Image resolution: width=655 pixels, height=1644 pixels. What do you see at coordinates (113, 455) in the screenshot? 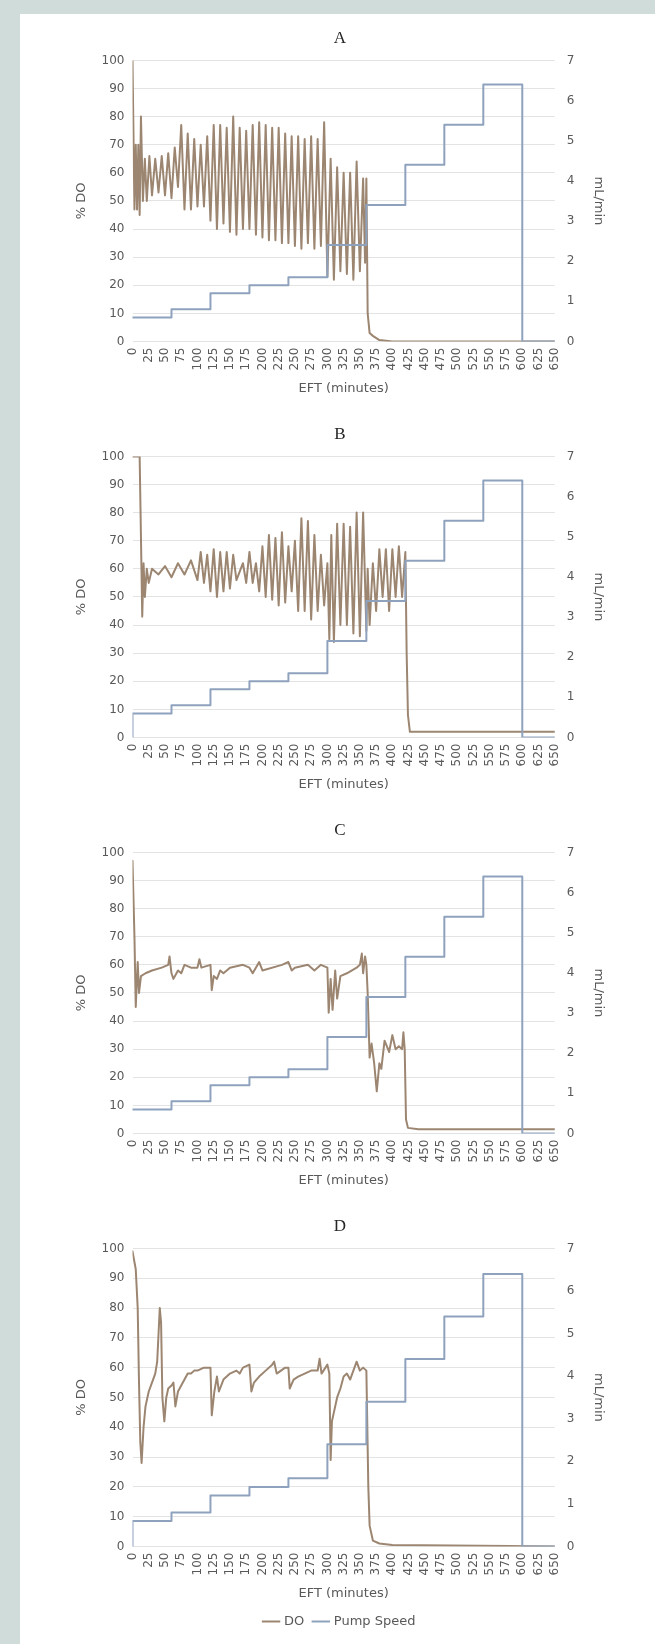
I see `y-tick-label: 100` at bounding box center [113, 455].